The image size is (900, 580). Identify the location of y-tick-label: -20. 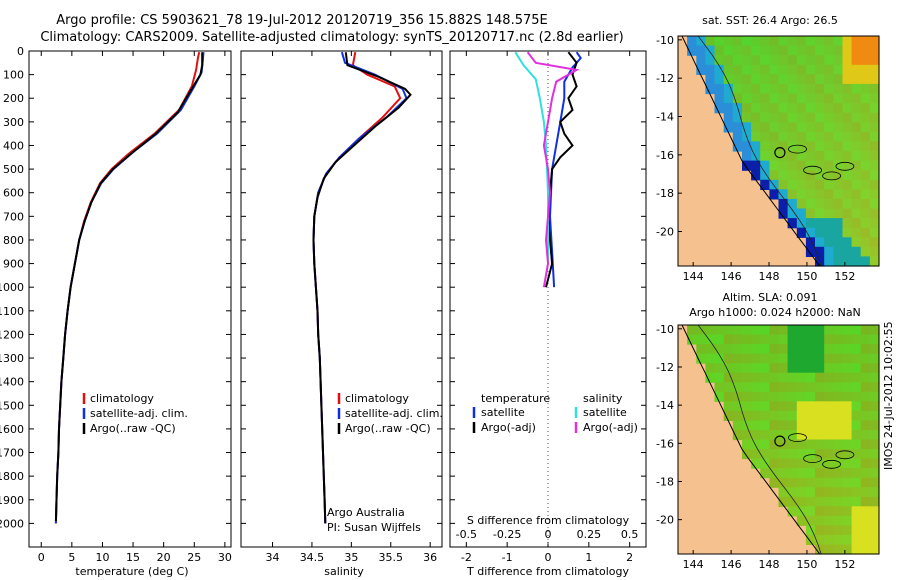
(665, 520).